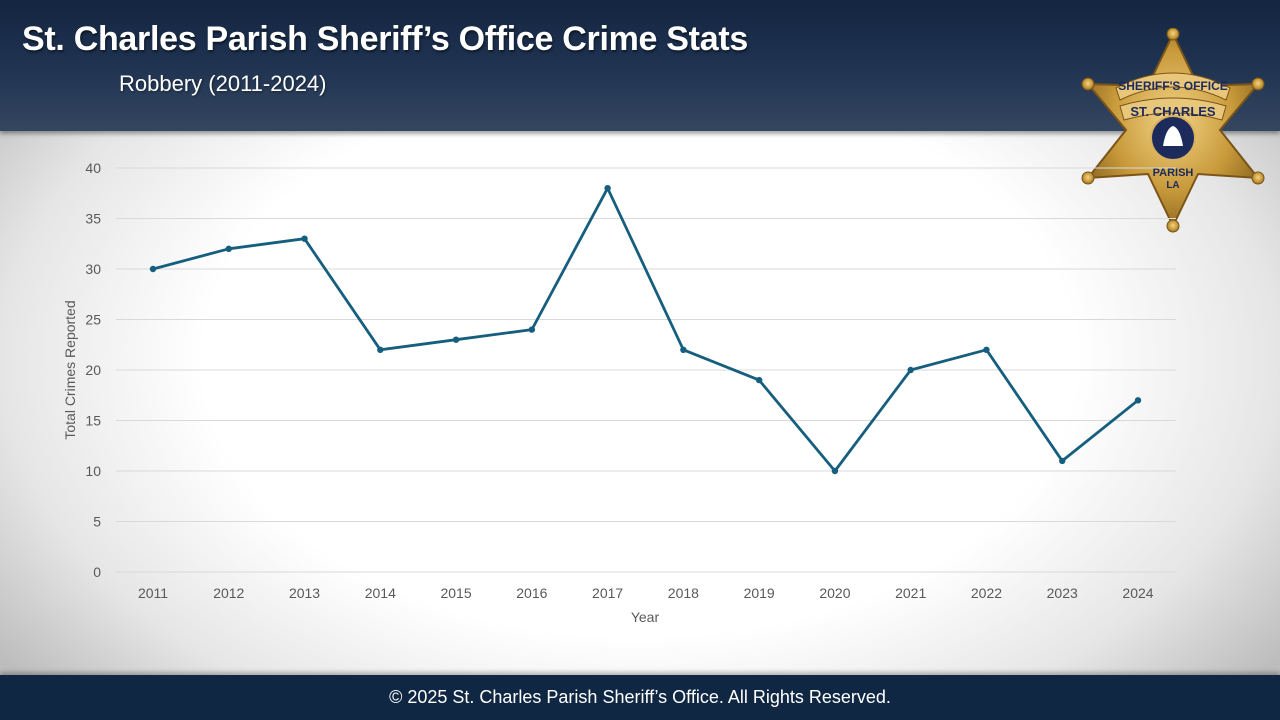 Image resolution: width=1280 pixels, height=720 pixels. What do you see at coordinates (223, 83) in the screenshot?
I see `page-subtitle: Robbery (2011-2024)` at bounding box center [223, 83].